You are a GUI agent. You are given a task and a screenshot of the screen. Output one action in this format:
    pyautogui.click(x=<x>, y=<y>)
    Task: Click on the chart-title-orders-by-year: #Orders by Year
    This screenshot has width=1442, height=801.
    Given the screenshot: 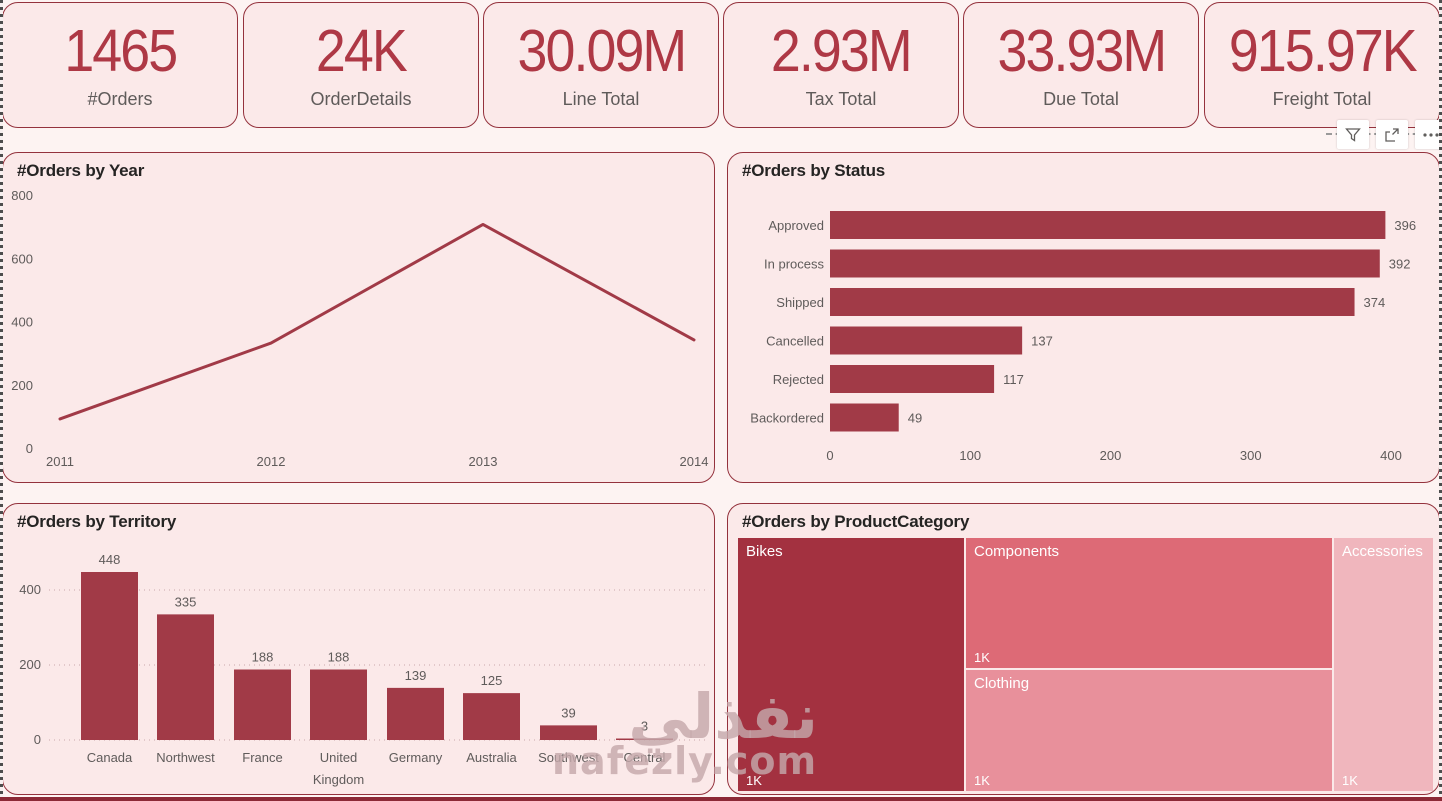 What is the action you would take?
    pyautogui.click(x=81, y=170)
    